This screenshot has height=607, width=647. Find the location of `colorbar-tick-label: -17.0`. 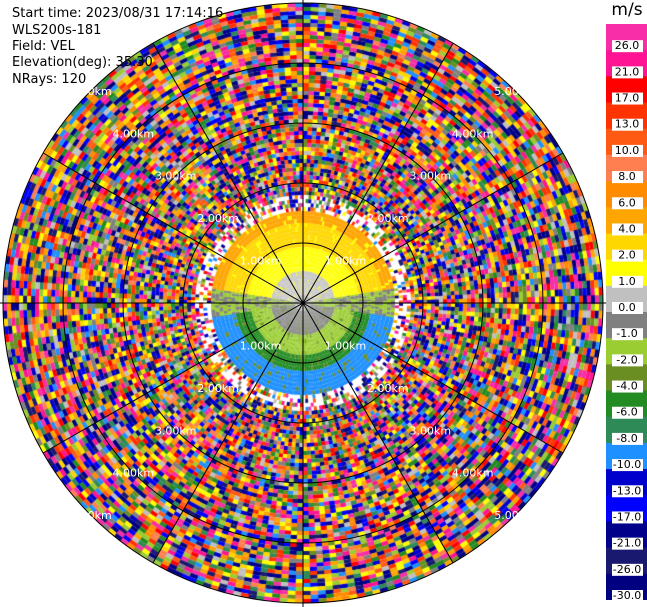

colorbar-tick-label: -17.0 is located at coordinates (627, 516).